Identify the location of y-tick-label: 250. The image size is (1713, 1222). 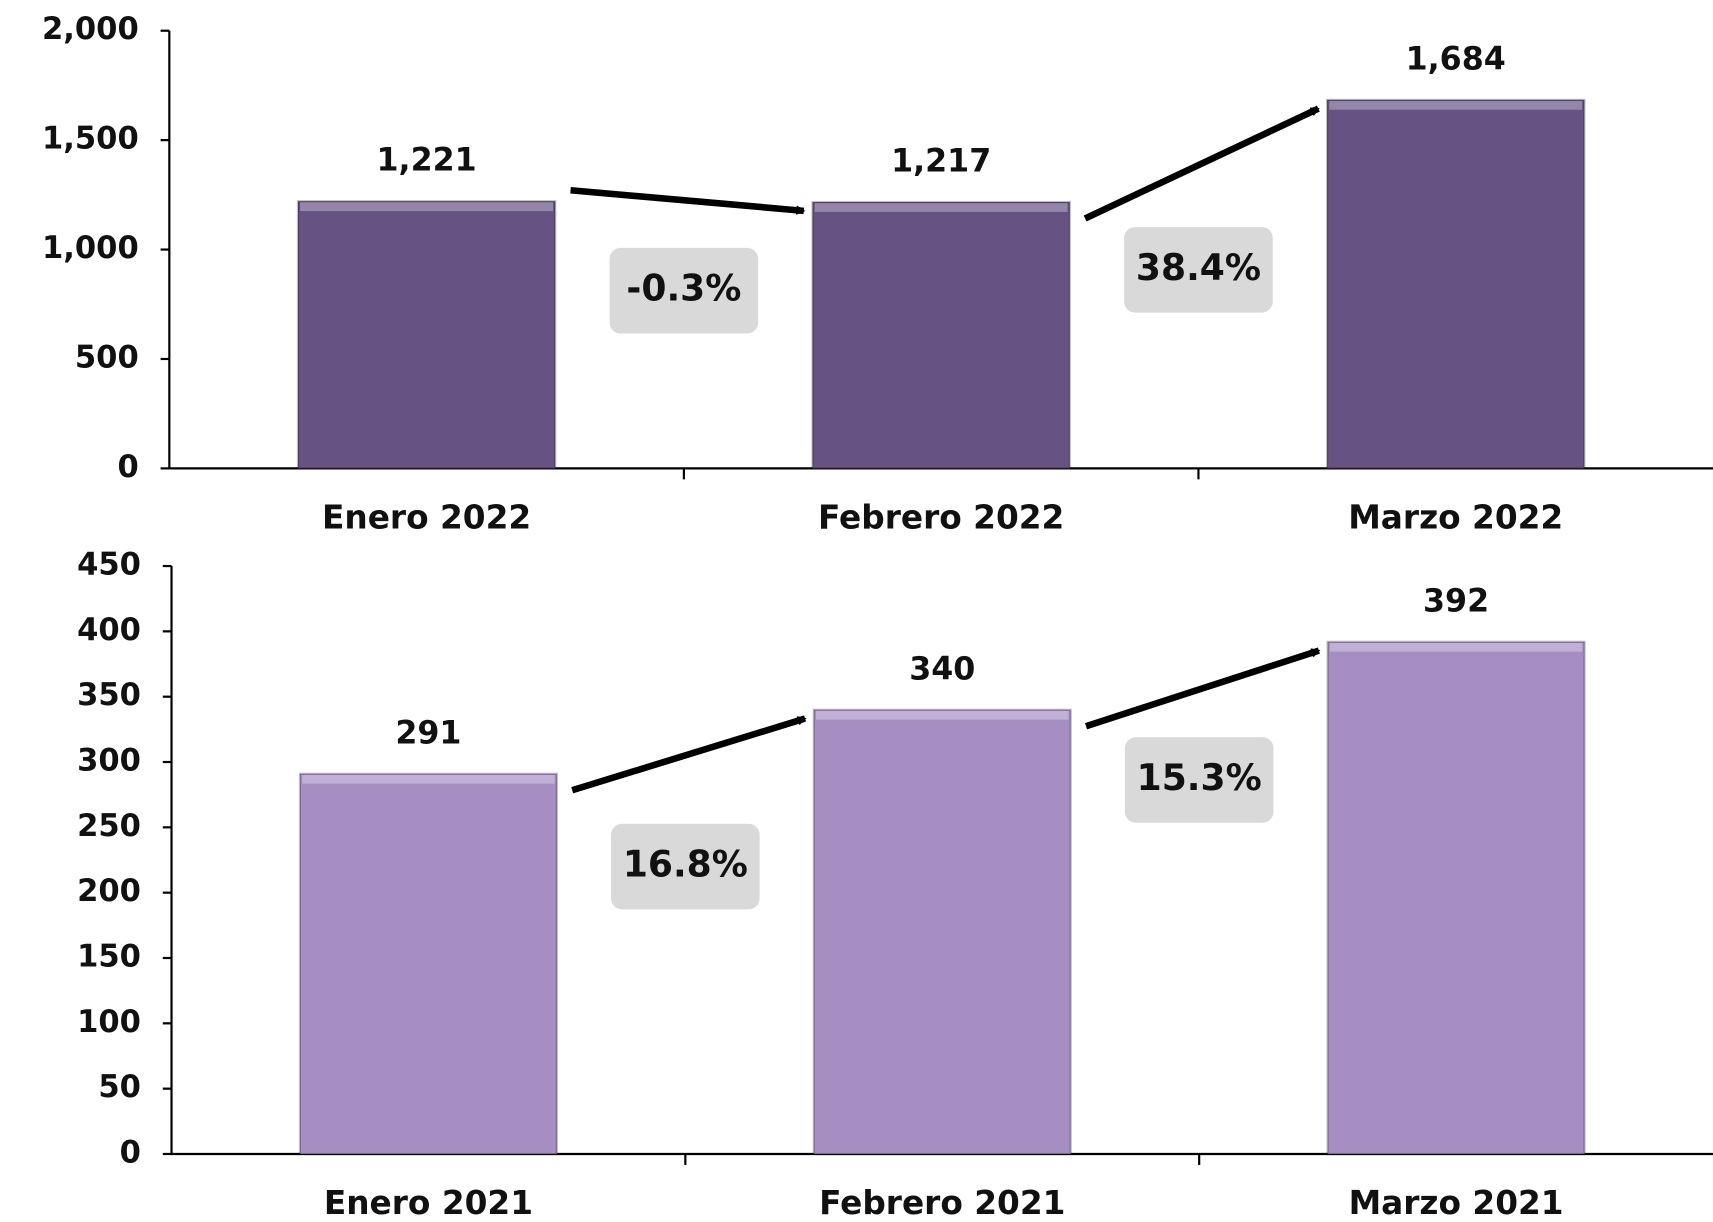
(109, 826).